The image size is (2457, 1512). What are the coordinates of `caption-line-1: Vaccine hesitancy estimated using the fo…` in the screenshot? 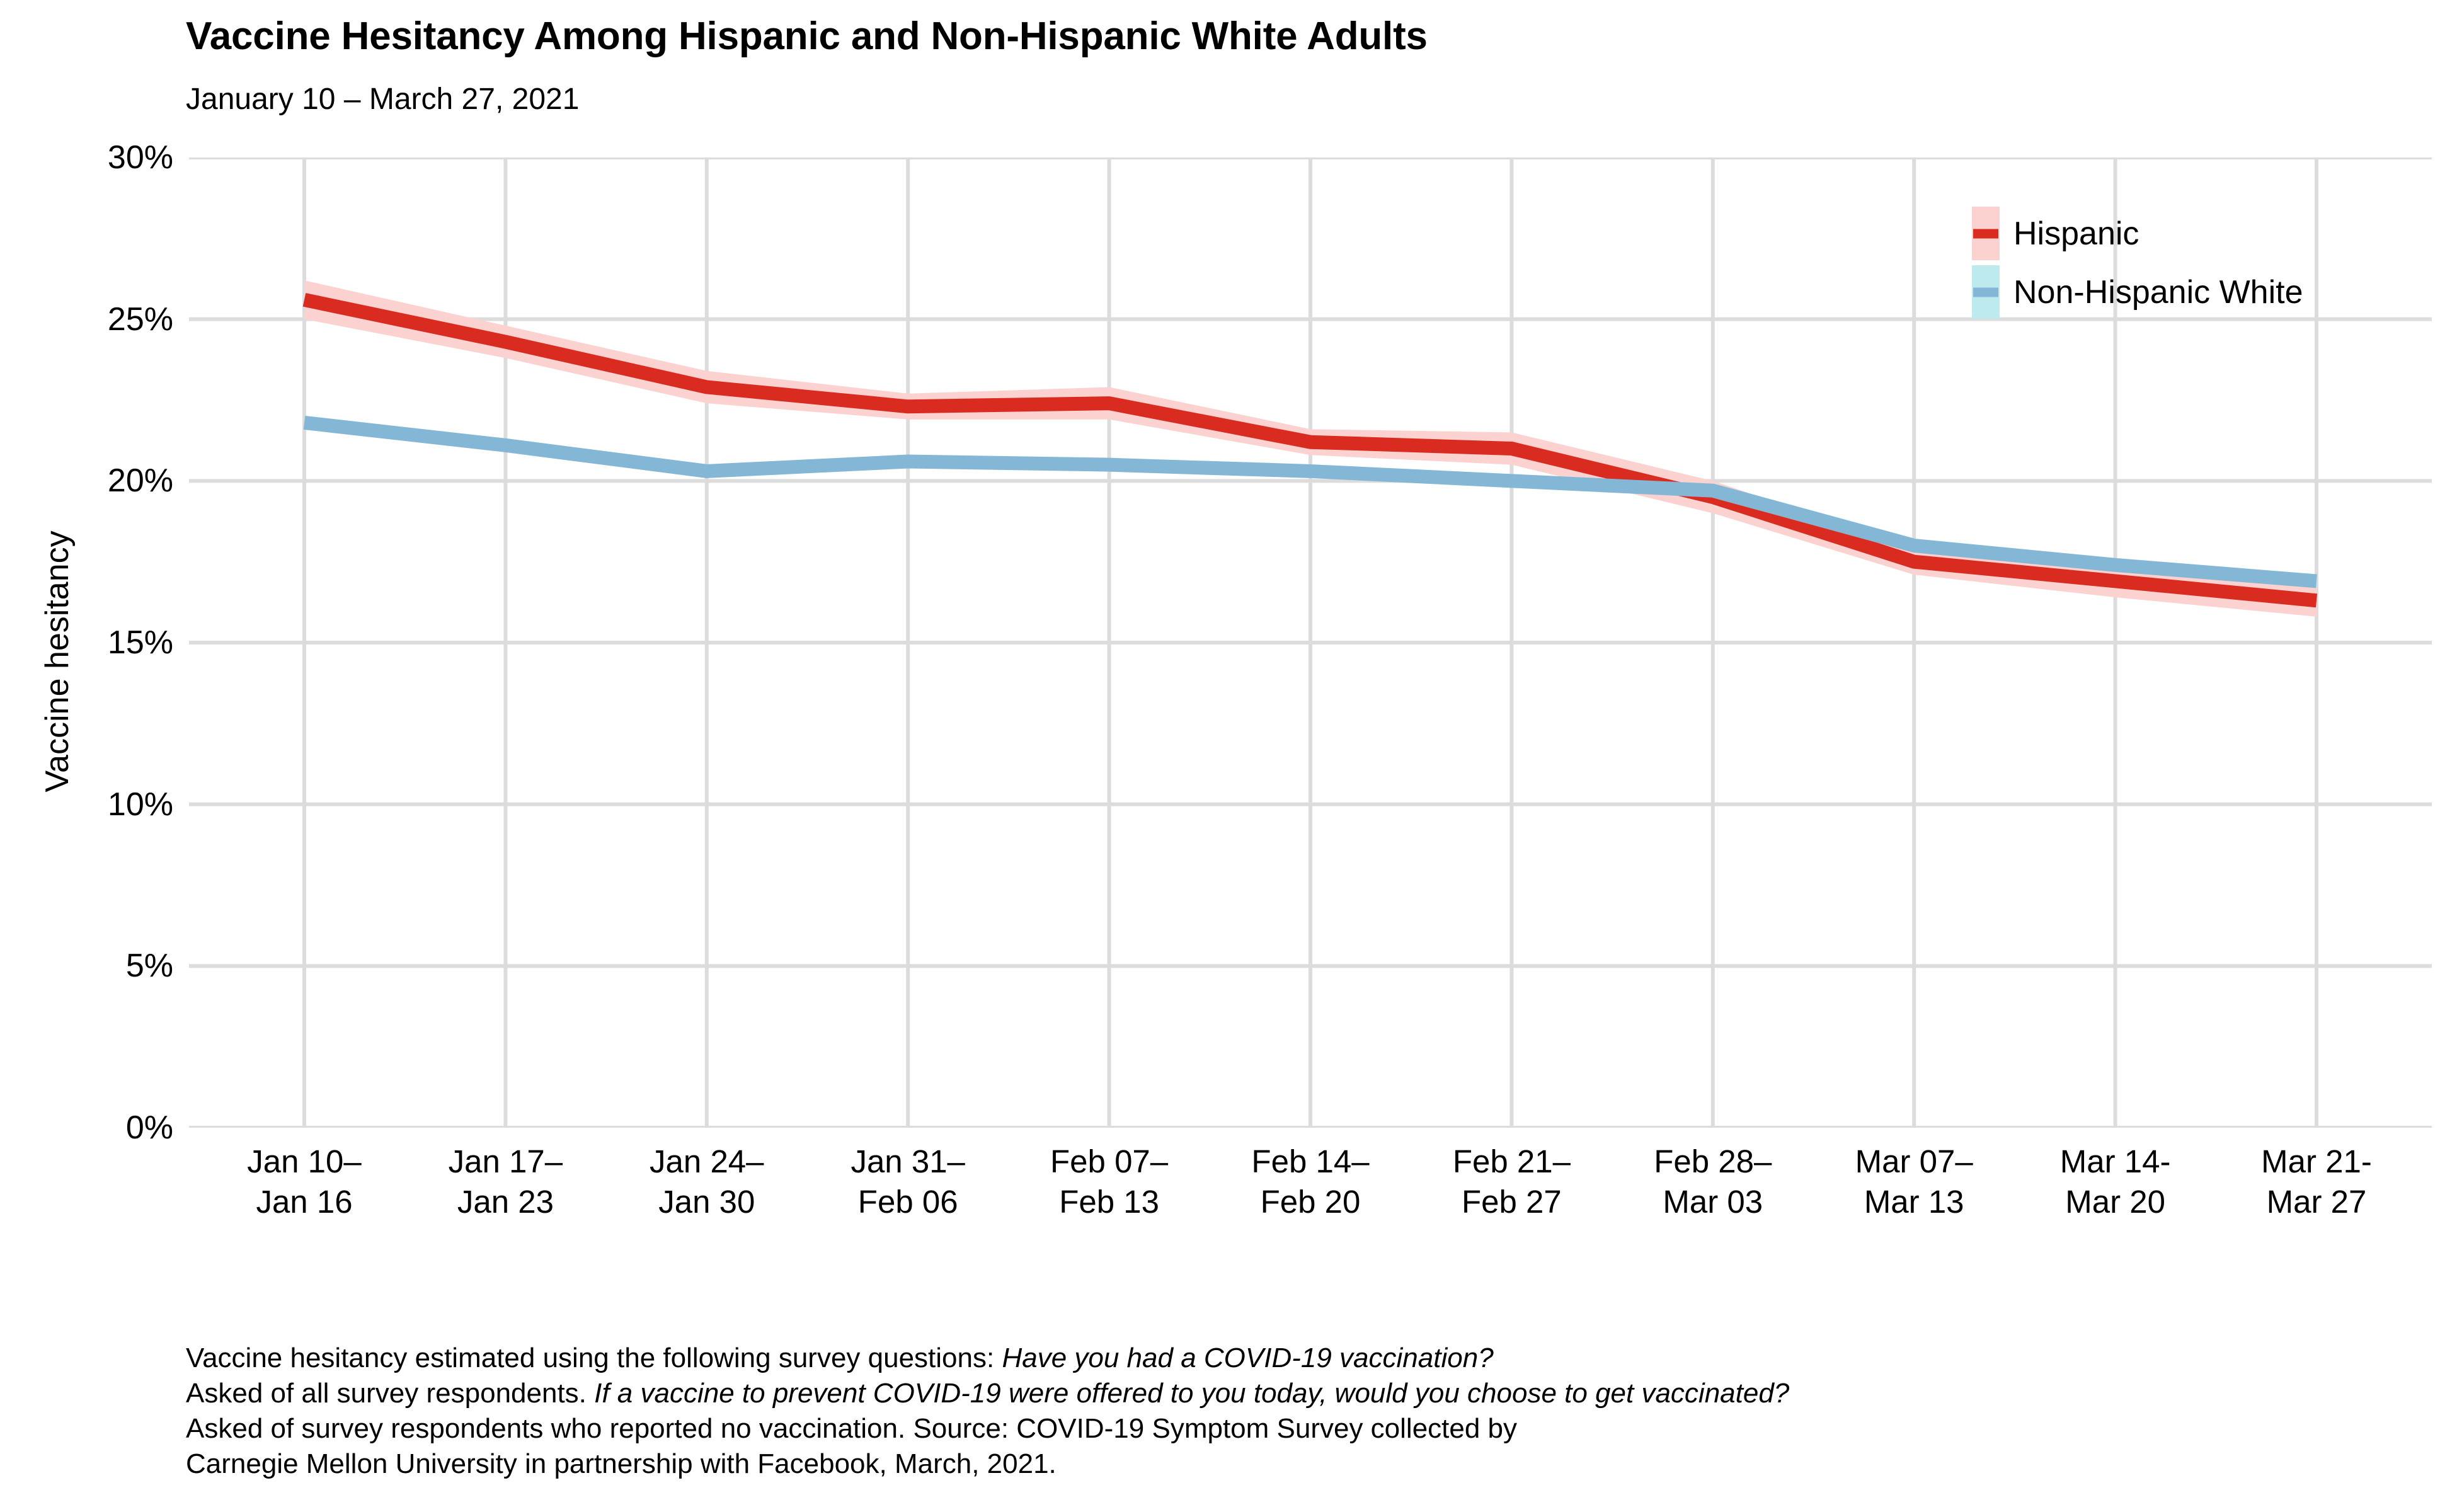 It's located at (987, 1358).